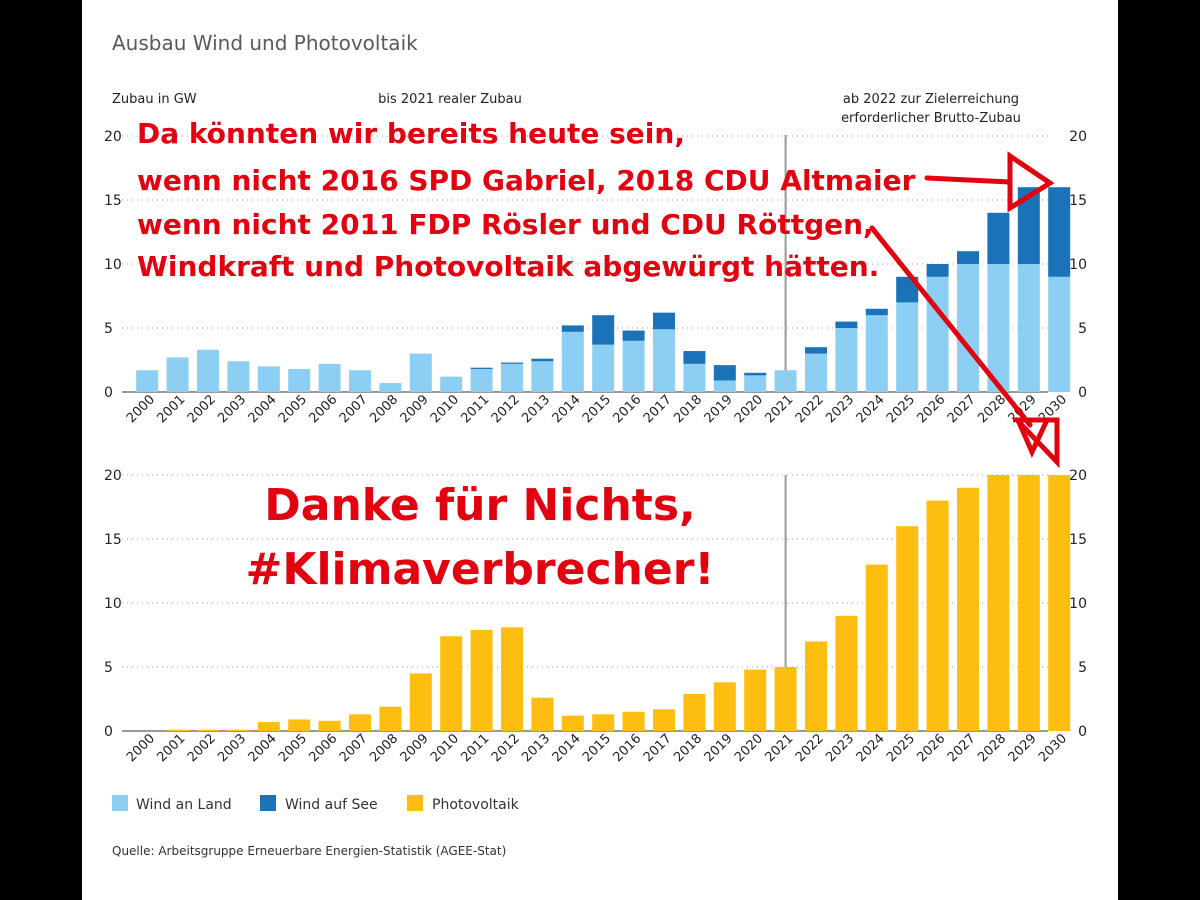 This screenshot has height=900, width=1200. Describe the element at coordinates (108, 329) in the screenshot. I see `wind-ytick-left: 5` at that location.